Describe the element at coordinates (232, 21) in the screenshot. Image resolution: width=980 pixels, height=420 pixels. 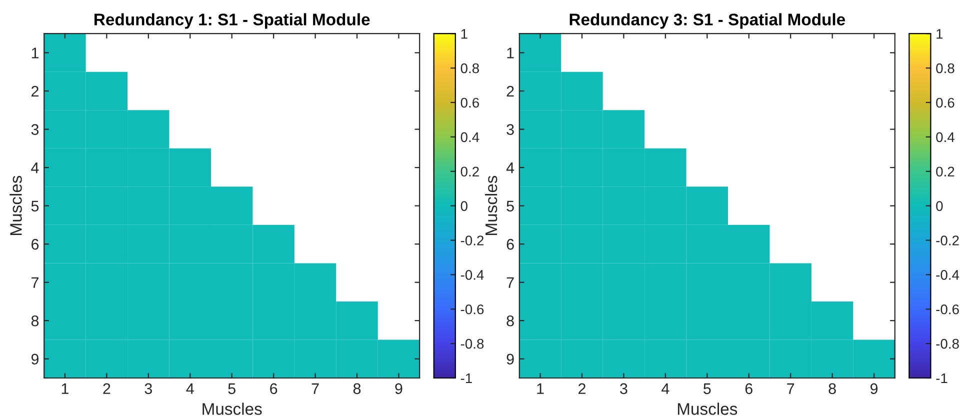
I see `chart-title: Redundancy 1: S1 - Spatial Module` at that location.